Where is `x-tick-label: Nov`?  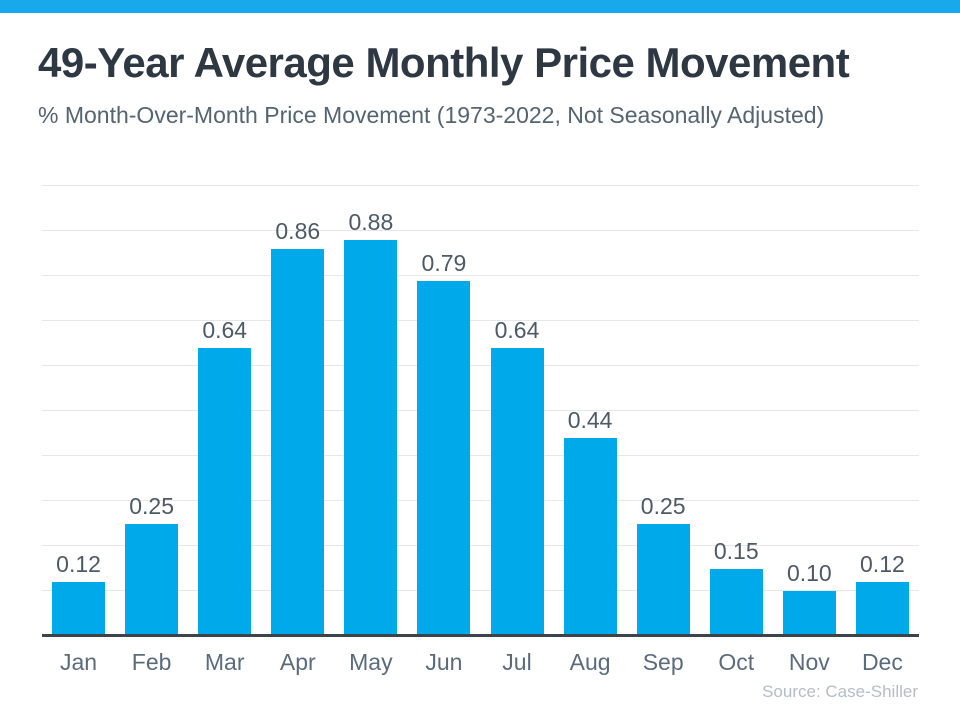
x-tick-label: Nov is located at coordinates (809, 662).